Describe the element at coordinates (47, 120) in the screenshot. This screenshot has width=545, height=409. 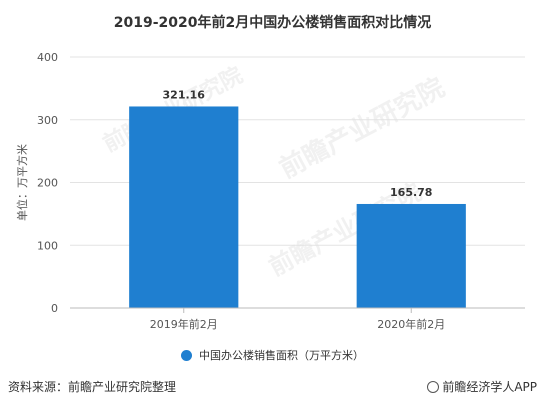
I see `y-tick-label: 300` at that location.